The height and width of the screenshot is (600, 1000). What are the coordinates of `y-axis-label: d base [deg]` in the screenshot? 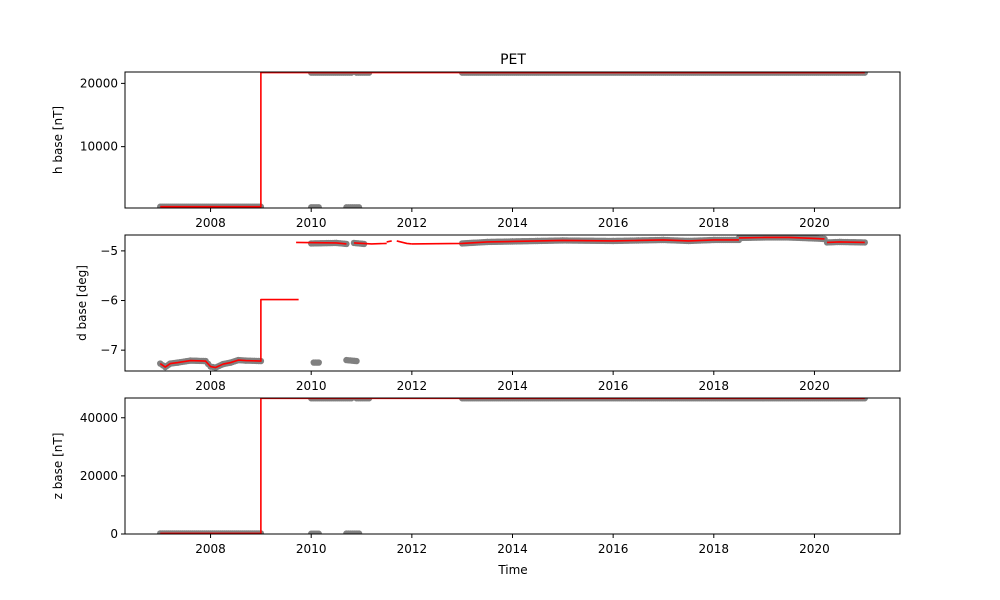 It's located at (82, 303).